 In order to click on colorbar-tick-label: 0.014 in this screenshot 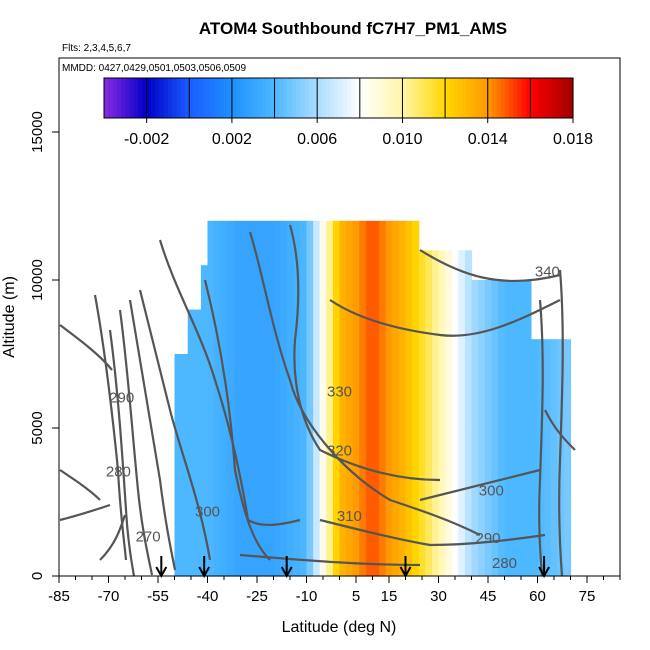, I will do `click(488, 139)`.